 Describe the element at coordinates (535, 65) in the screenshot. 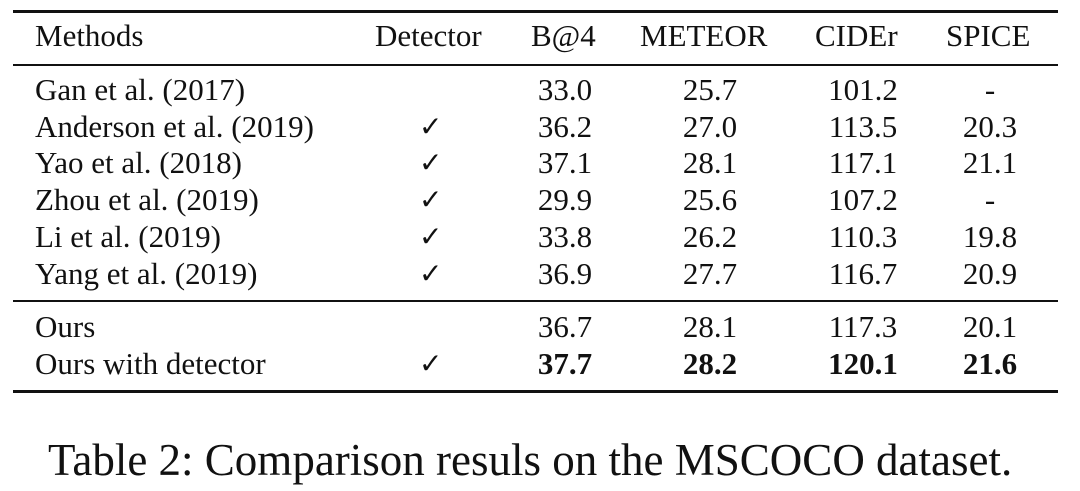

I see `header-rule` at that location.